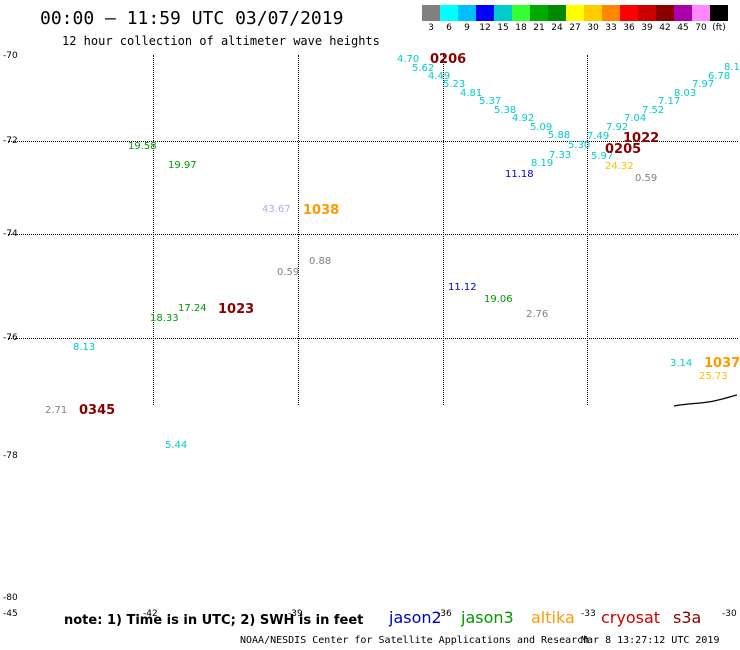  What do you see at coordinates (320, 261) in the screenshot?
I see `swh-value: 0.88` at bounding box center [320, 261].